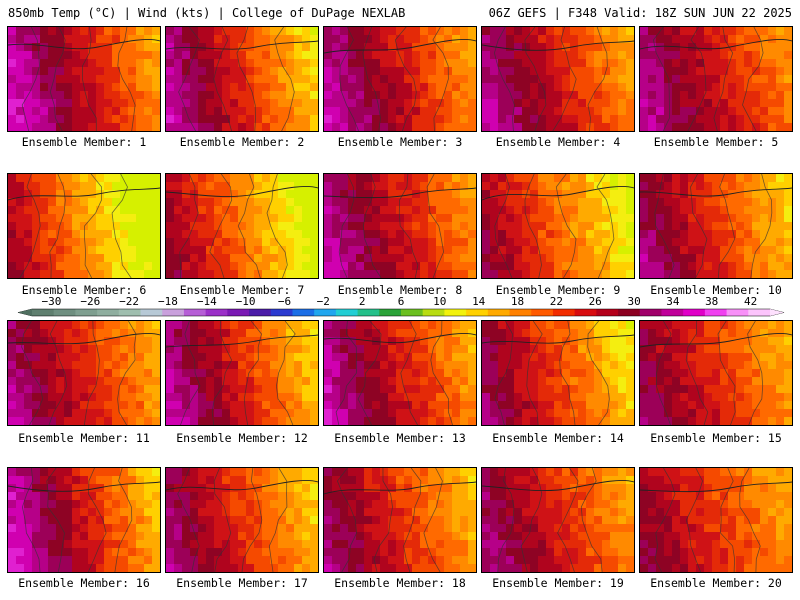  What do you see at coordinates (400, 290) in the screenshot?
I see `ensemble-member-label: Ensemble Member: 8` at bounding box center [400, 290].